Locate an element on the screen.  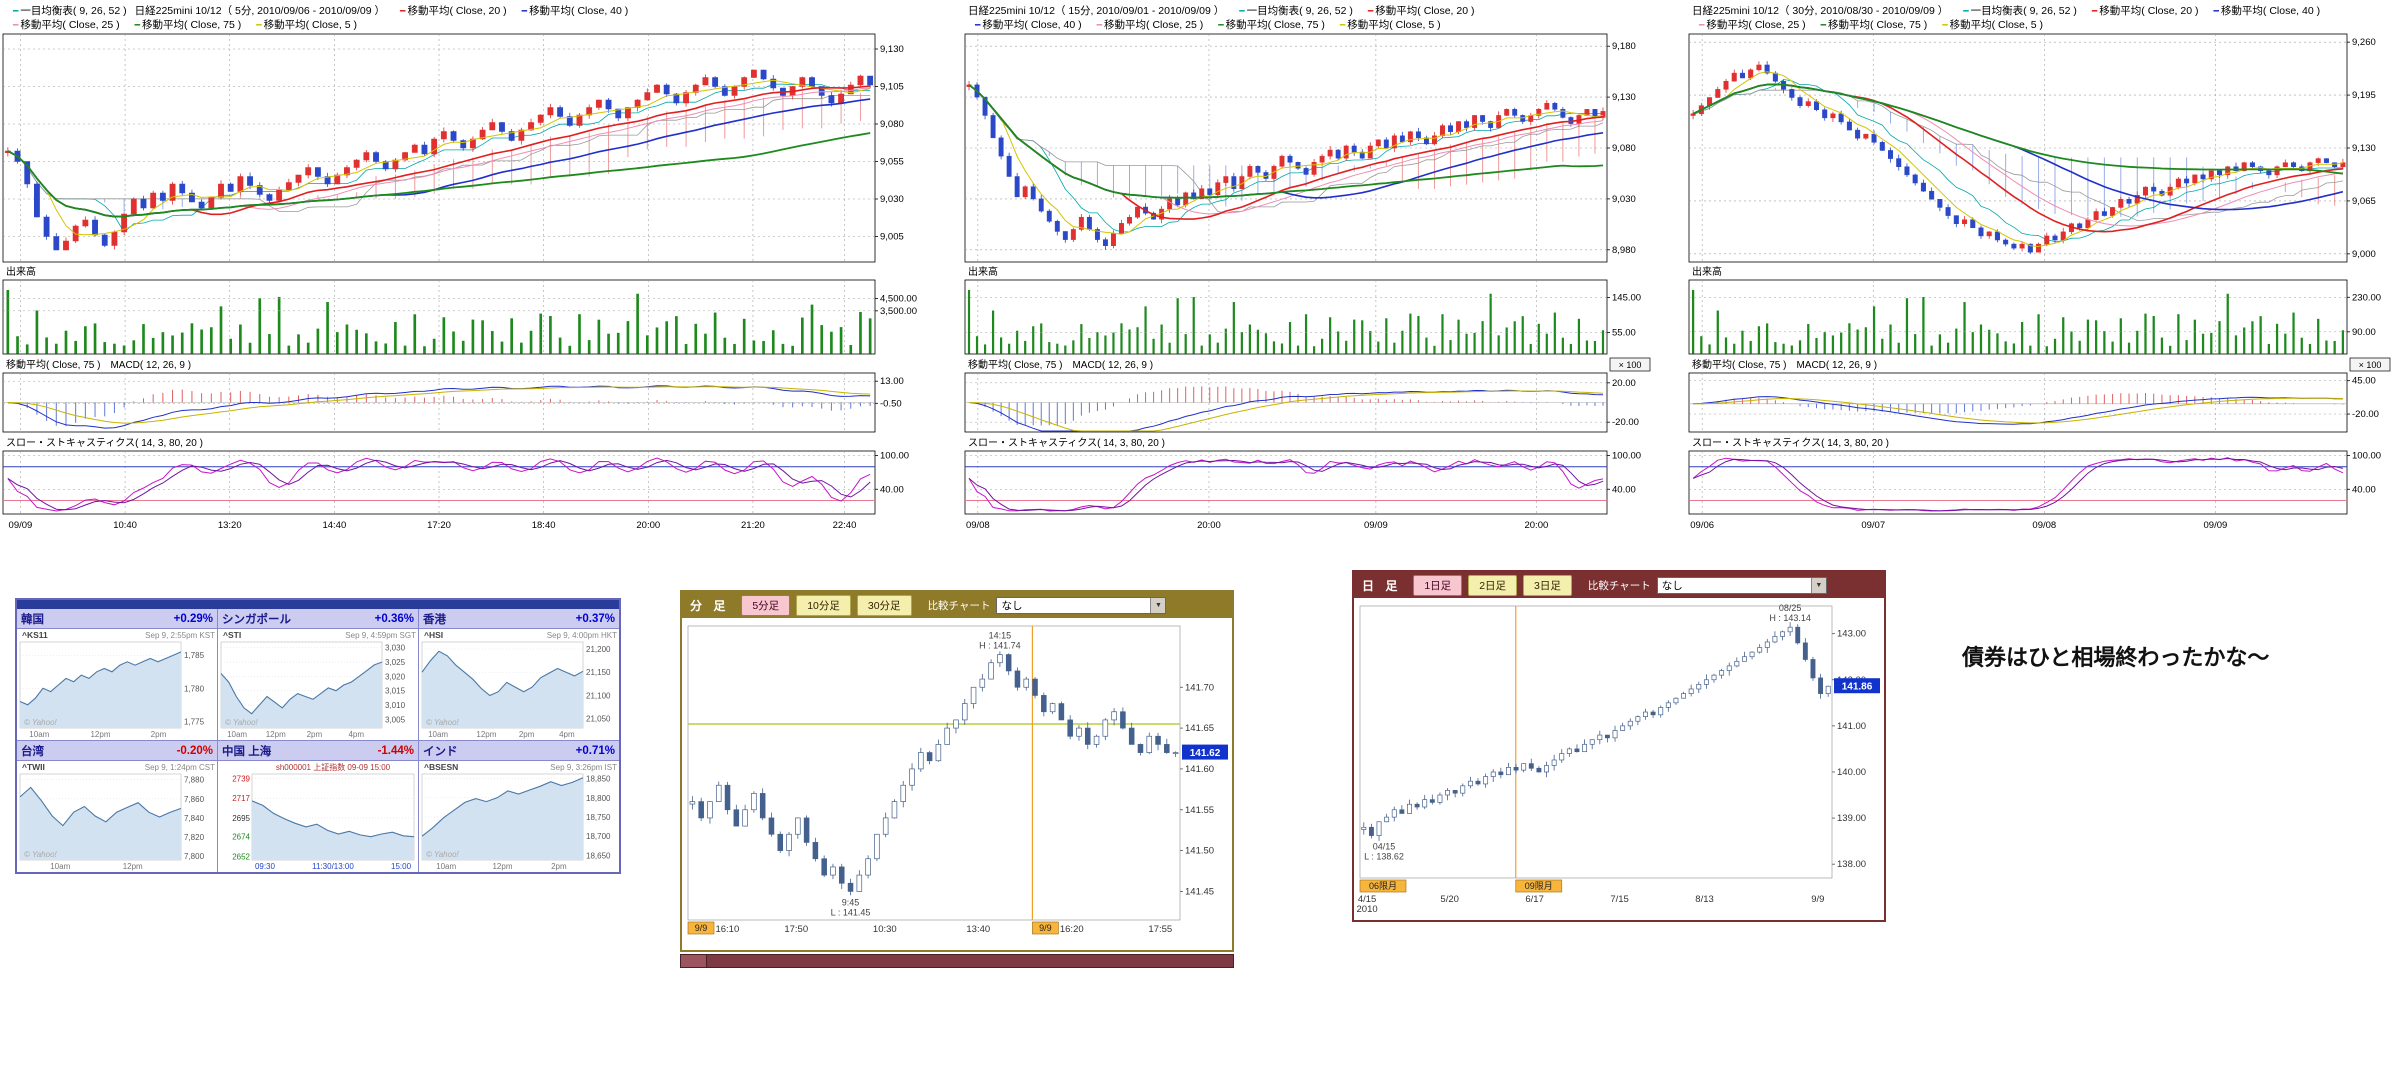
svg-text: 09/07 is located at coordinates (1873, 525).